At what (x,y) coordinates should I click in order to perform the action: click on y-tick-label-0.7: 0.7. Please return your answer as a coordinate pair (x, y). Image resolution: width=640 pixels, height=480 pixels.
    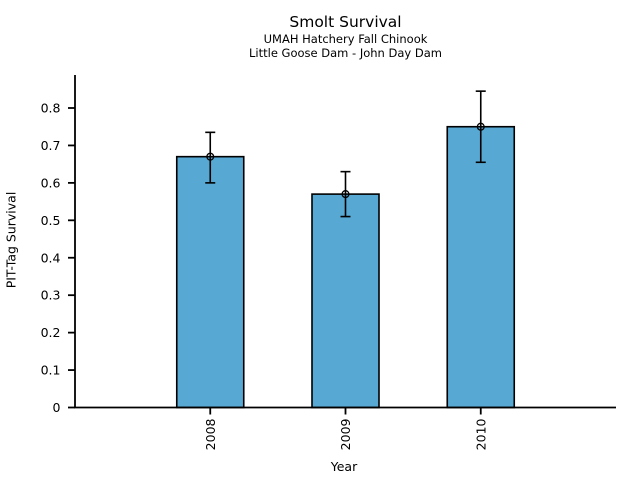
    Looking at the image, I should click on (51, 145).